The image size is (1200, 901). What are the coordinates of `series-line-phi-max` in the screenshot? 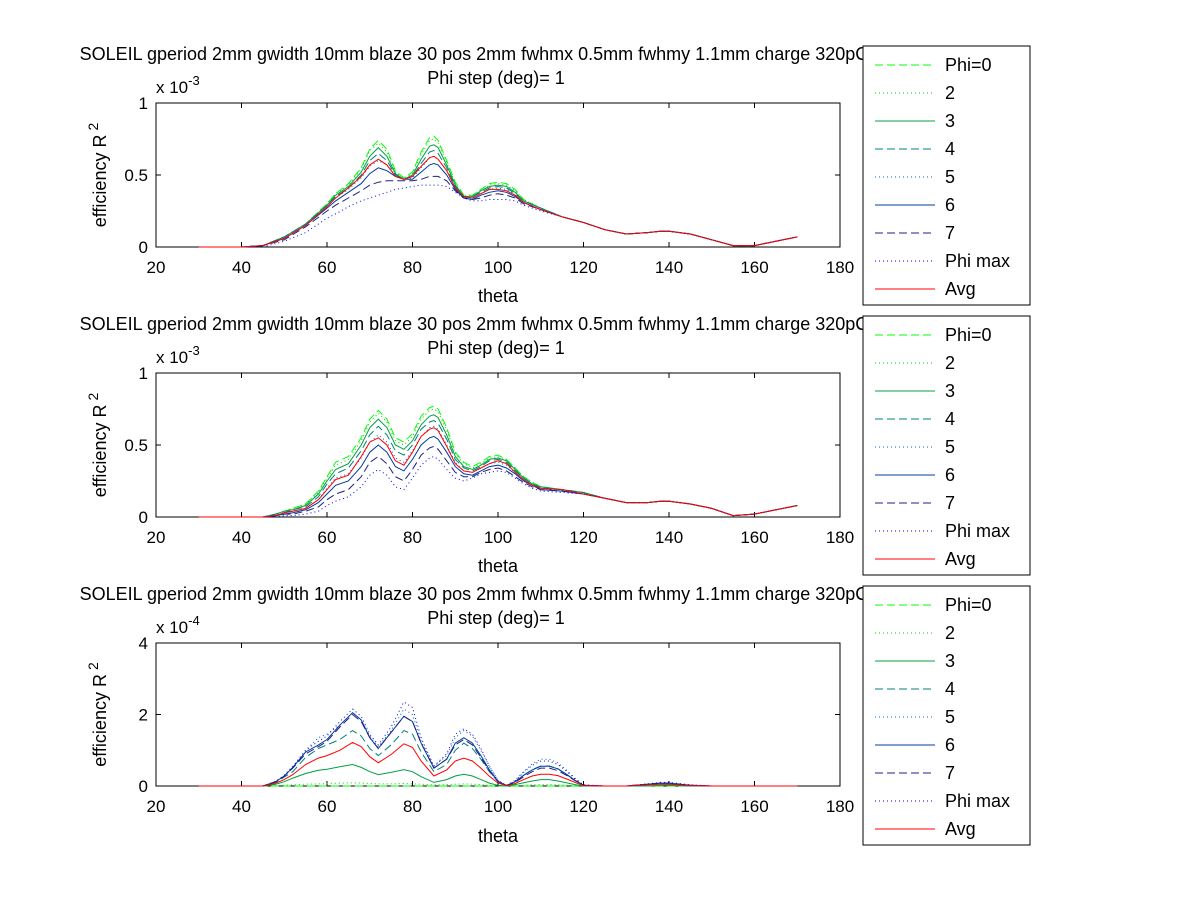 It's located at (498, 216).